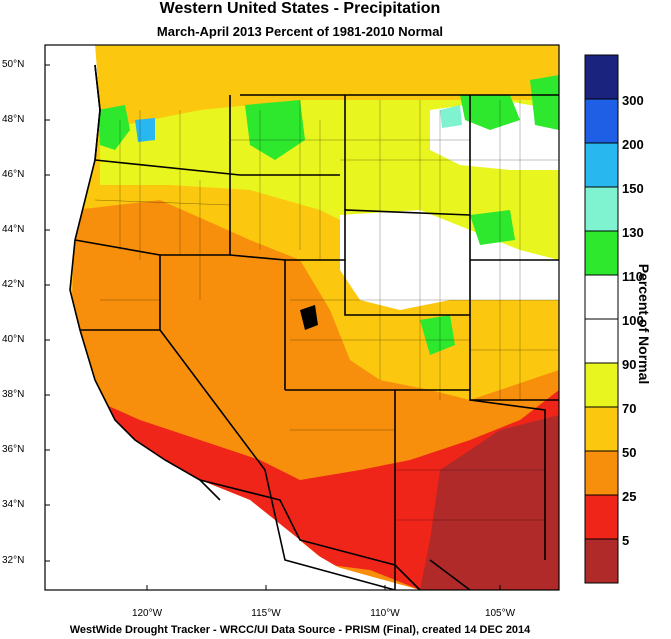 This screenshot has height=639, width=671. Describe the element at coordinates (147, 613) in the screenshot. I see `lon-label-120: 120°W` at that location.